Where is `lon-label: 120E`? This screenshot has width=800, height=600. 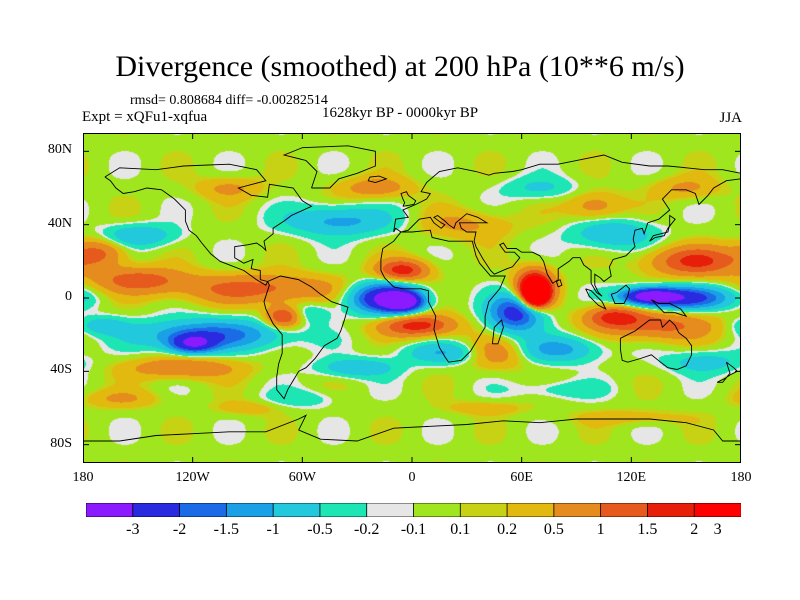 lon-label: 120E is located at coordinates (631, 477).